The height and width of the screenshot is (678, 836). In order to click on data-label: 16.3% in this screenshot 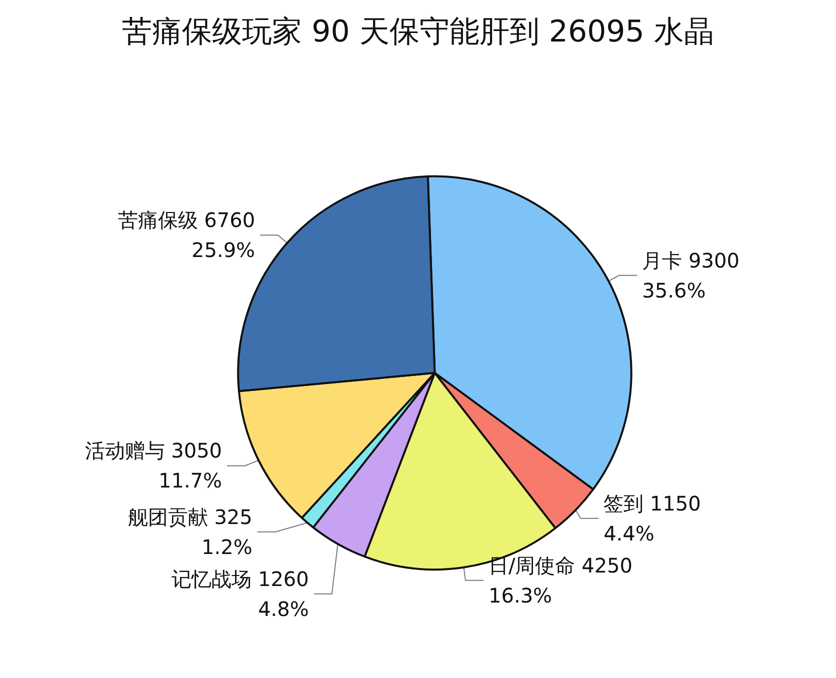, I will do `click(520, 595)`.